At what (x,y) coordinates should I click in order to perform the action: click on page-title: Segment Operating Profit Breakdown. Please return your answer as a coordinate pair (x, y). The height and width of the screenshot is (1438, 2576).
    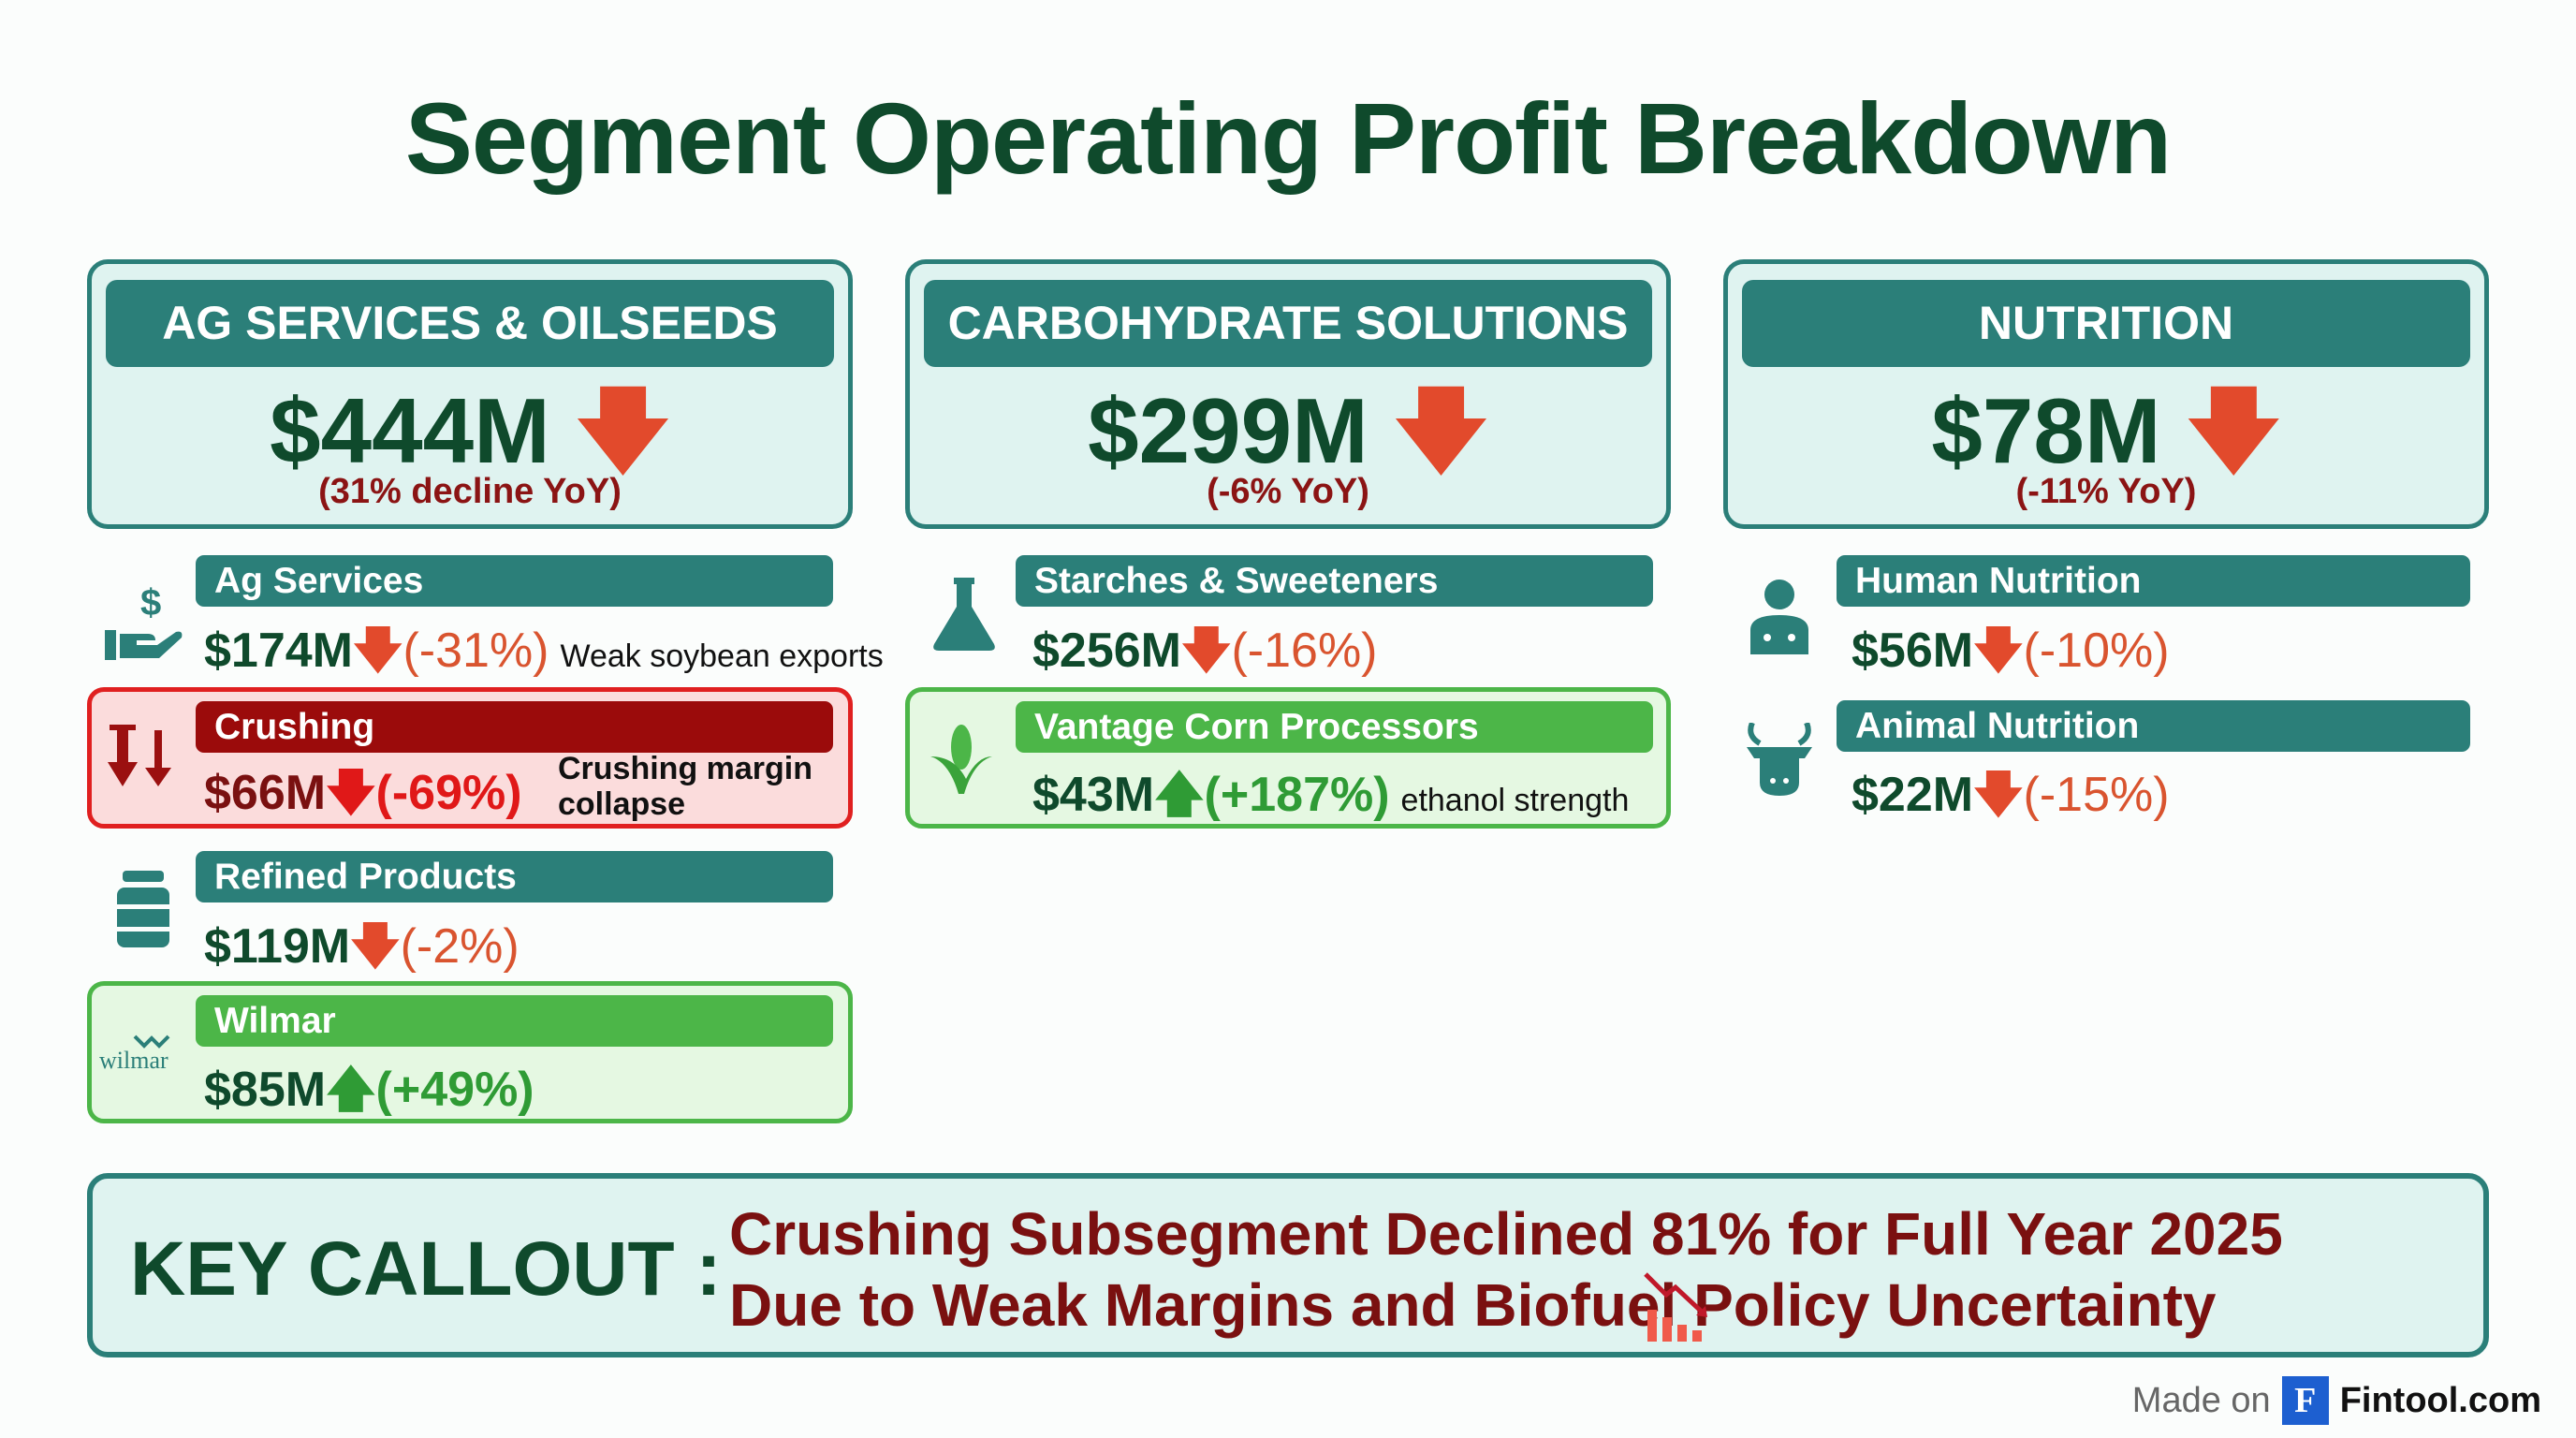
    Looking at the image, I should click on (1288, 138).